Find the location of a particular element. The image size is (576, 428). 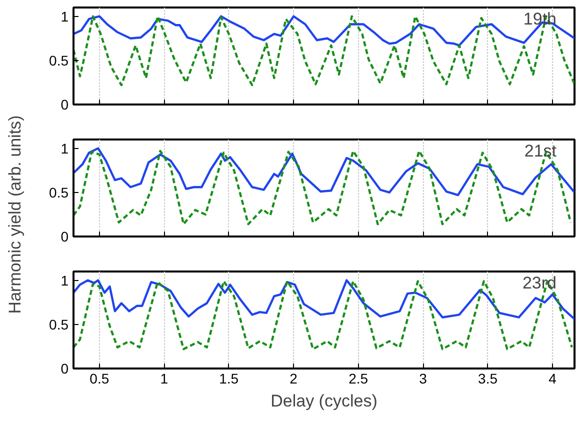

x-tick-label: 4 is located at coordinates (552, 378).